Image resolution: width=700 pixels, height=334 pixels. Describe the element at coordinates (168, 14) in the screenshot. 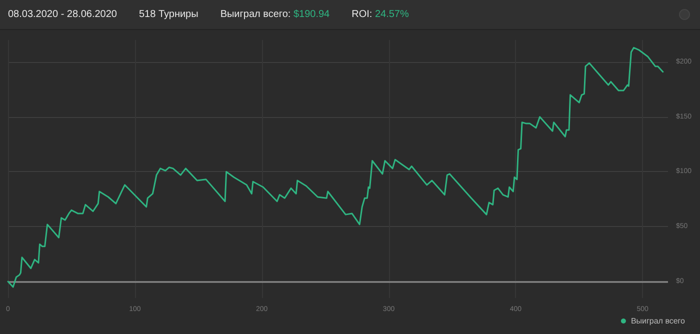

I see `text: 518 Турниры` at that location.